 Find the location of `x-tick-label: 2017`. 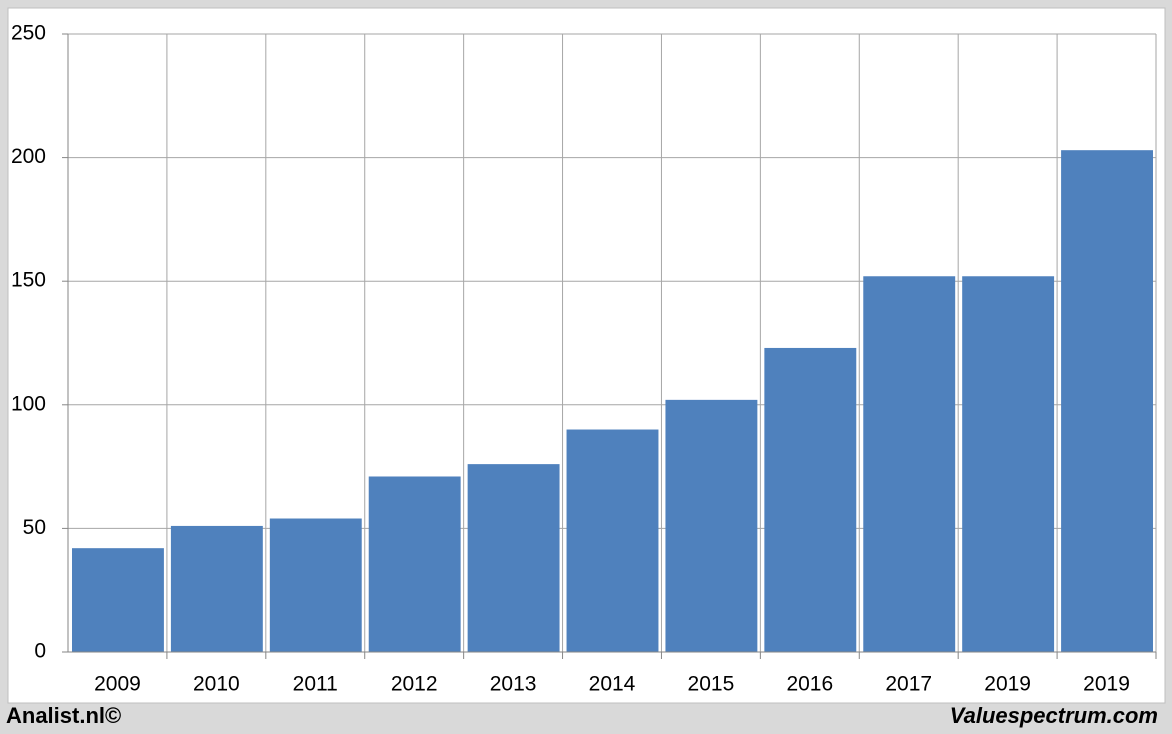

x-tick-label: 2017 is located at coordinates (908, 684).